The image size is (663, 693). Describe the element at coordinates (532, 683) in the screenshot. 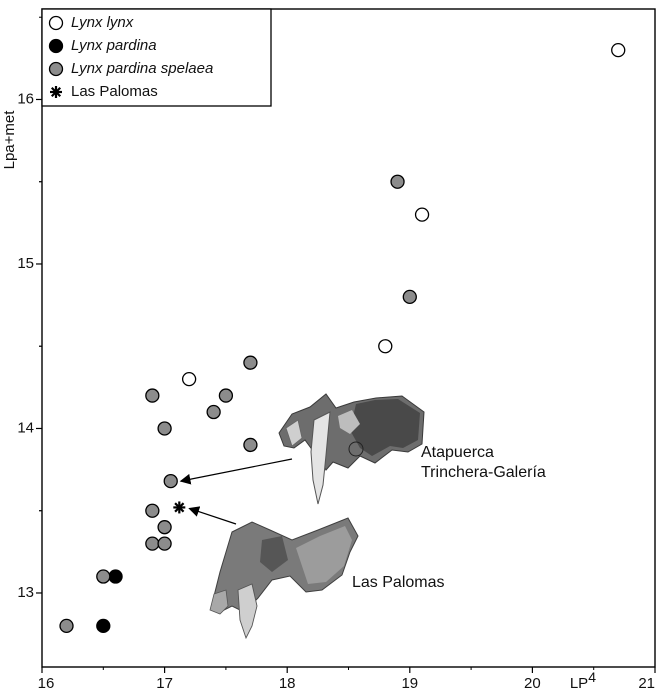

I see `x-tick-label: 20` at that location.